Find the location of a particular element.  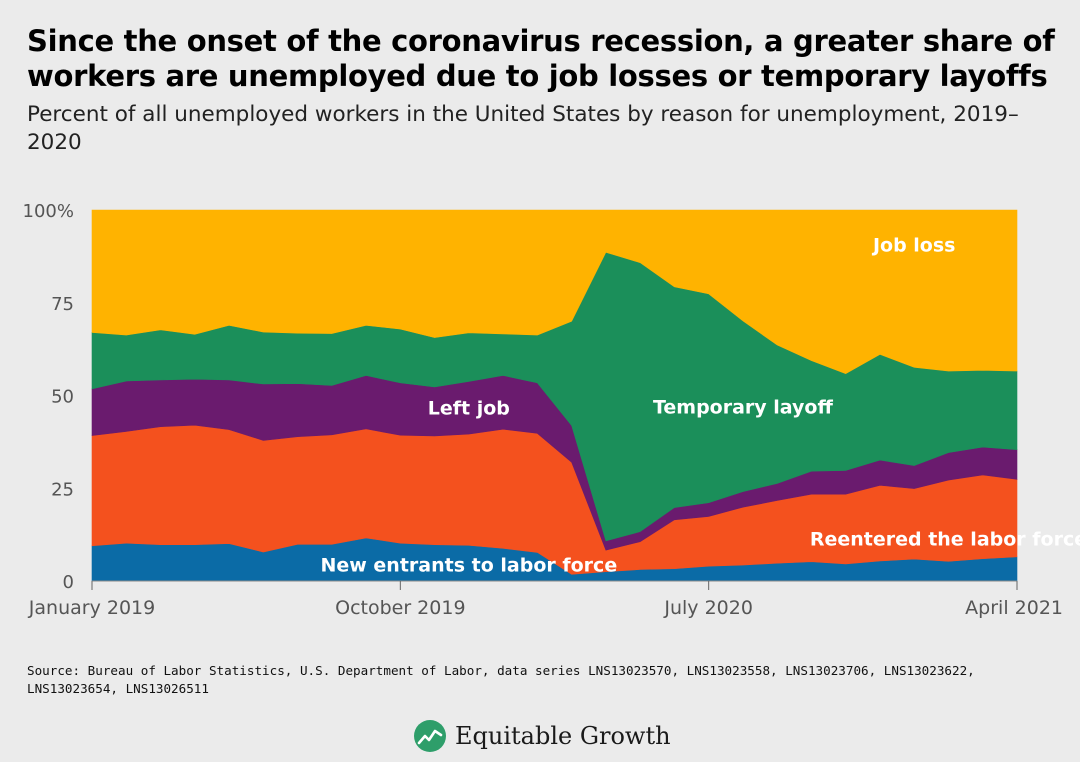

x-tick-label: January 2019 is located at coordinates (91, 608).